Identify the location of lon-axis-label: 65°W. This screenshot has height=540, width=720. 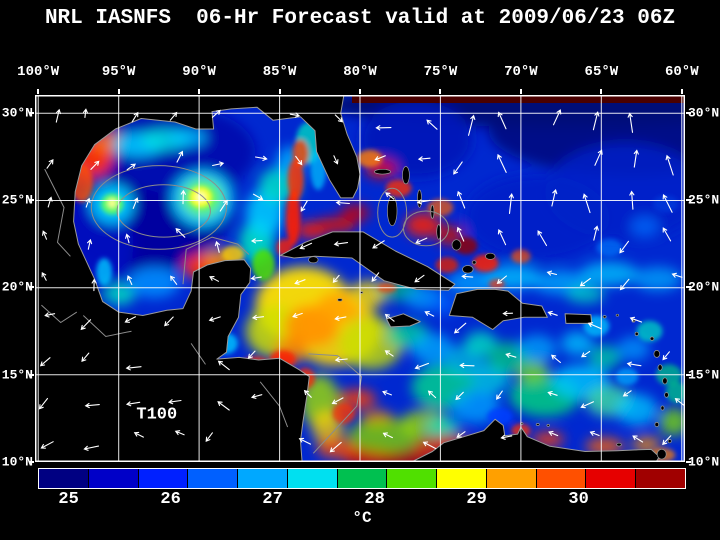
(601, 72).